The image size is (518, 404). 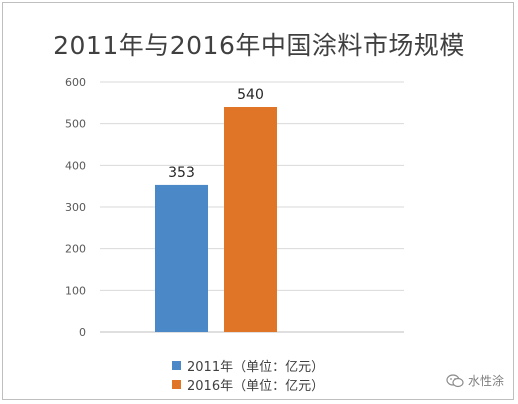 What do you see at coordinates (455, 380) in the screenshot?
I see `wechat-icon` at bounding box center [455, 380].